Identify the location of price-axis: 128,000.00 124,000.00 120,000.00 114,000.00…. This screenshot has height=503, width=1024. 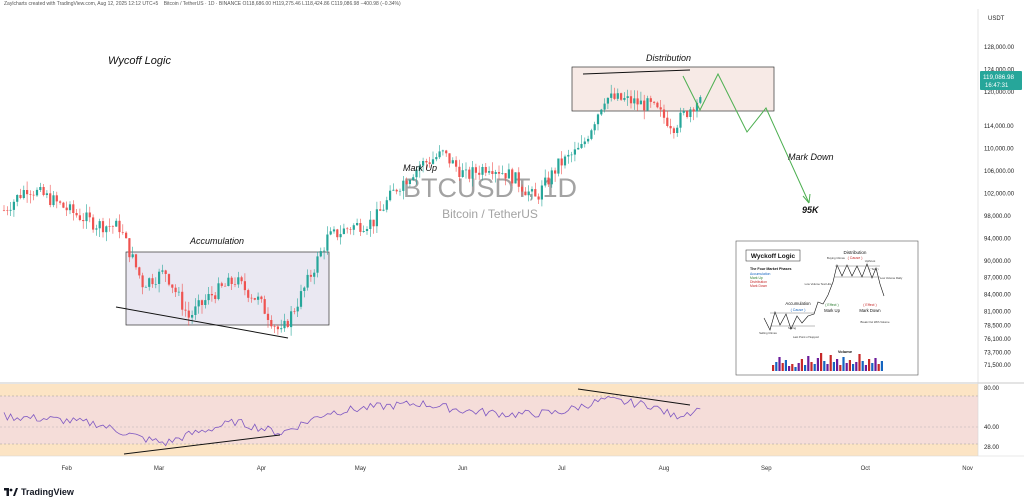
(999, 207).